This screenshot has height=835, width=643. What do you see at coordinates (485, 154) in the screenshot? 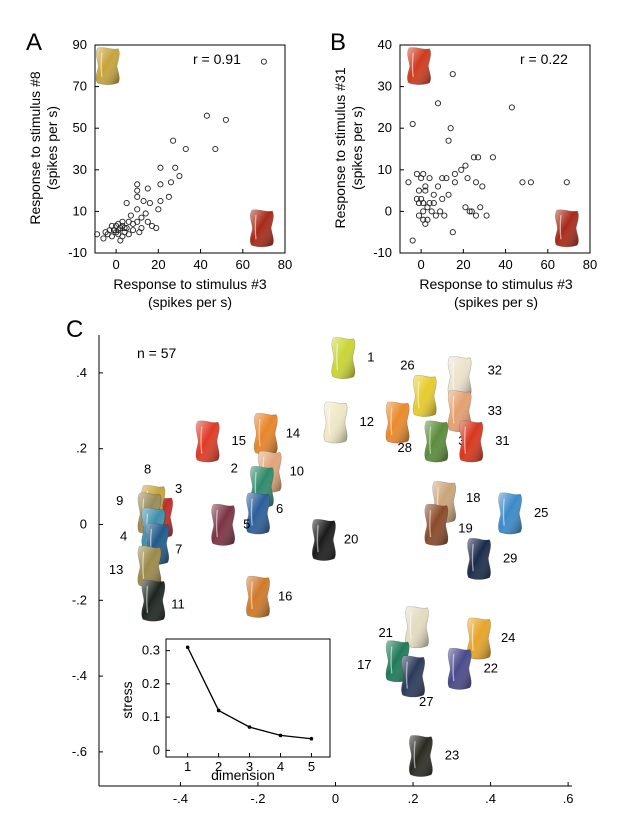
I see `panel-b-ticks: 0 20 40 60 80 -10 0 10 20 30 40` at bounding box center [485, 154].